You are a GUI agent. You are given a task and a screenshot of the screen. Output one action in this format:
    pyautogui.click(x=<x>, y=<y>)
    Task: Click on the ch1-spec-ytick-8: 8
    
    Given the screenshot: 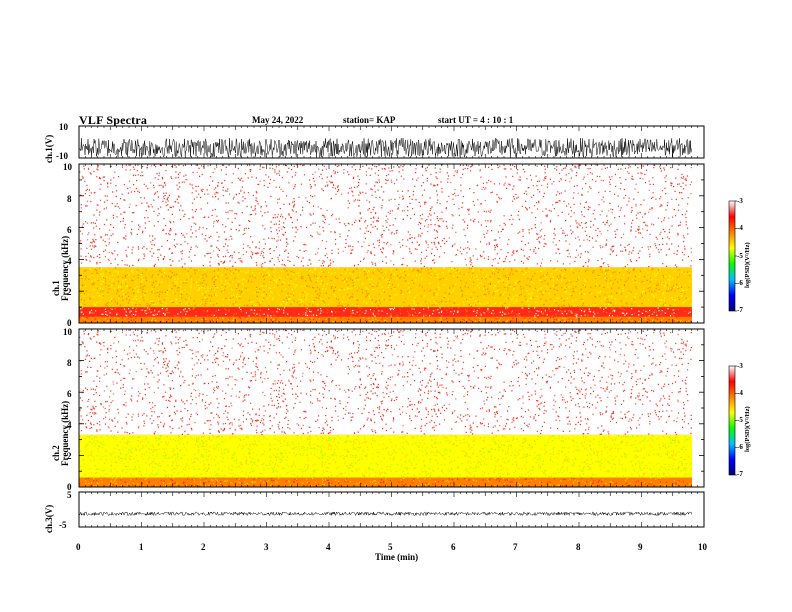 What is the action you would take?
    pyautogui.click(x=69, y=199)
    